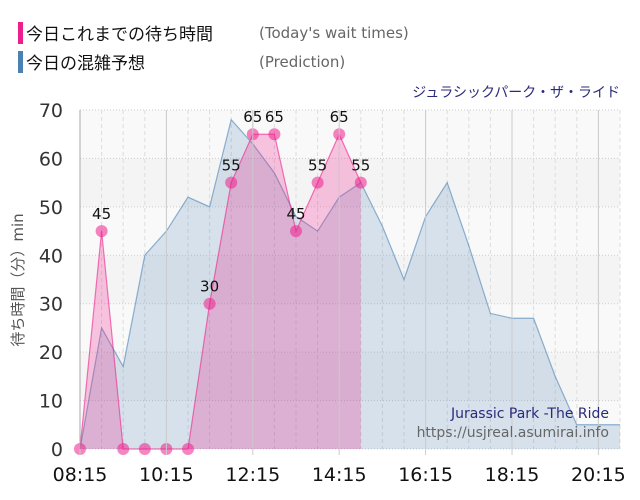 The image size is (640, 500). What do you see at coordinates (166, 475) in the screenshot?
I see `x-tick-label: 10:15` at bounding box center [166, 475].